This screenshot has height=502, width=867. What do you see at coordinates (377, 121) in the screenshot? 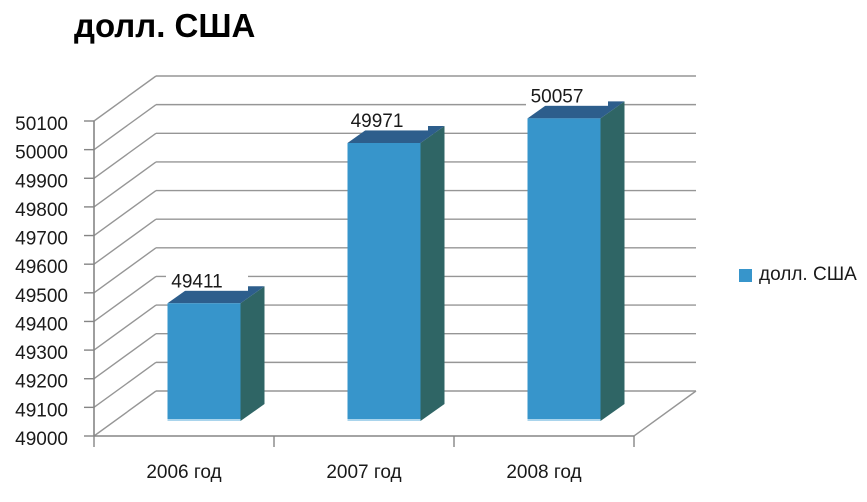
I see `data-label: 49971` at bounding box center [377, 121].